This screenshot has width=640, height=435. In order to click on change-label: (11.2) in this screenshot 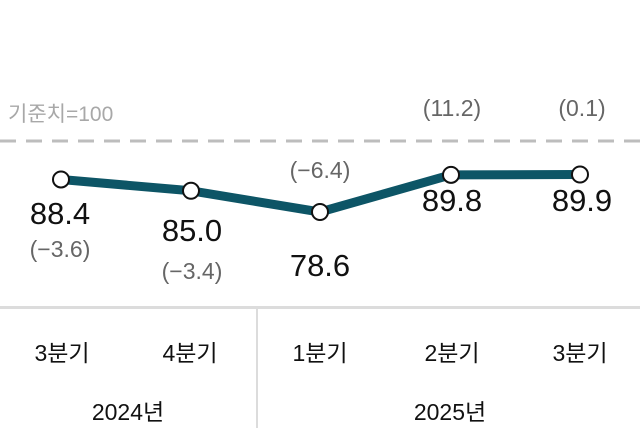, I will do `click(452, 108)`.